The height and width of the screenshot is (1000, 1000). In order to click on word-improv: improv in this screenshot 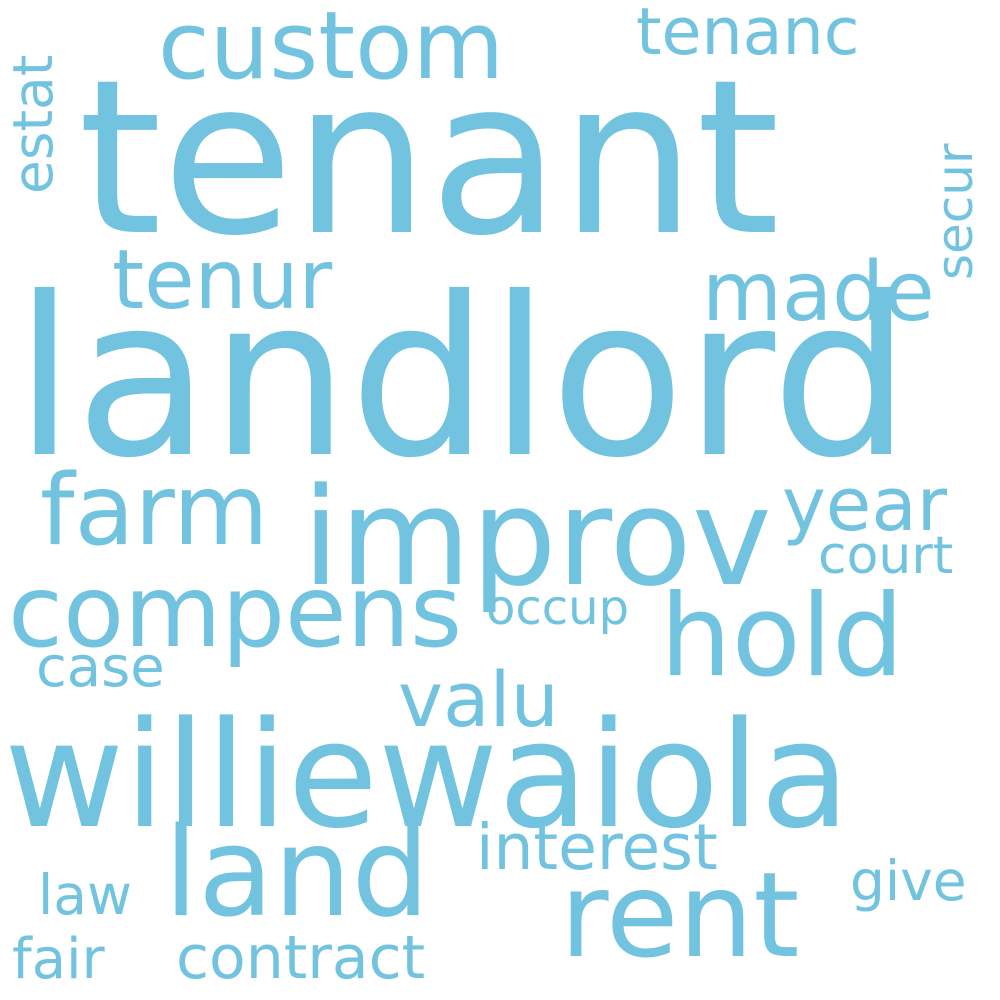, I will do `click(537, 537)`.